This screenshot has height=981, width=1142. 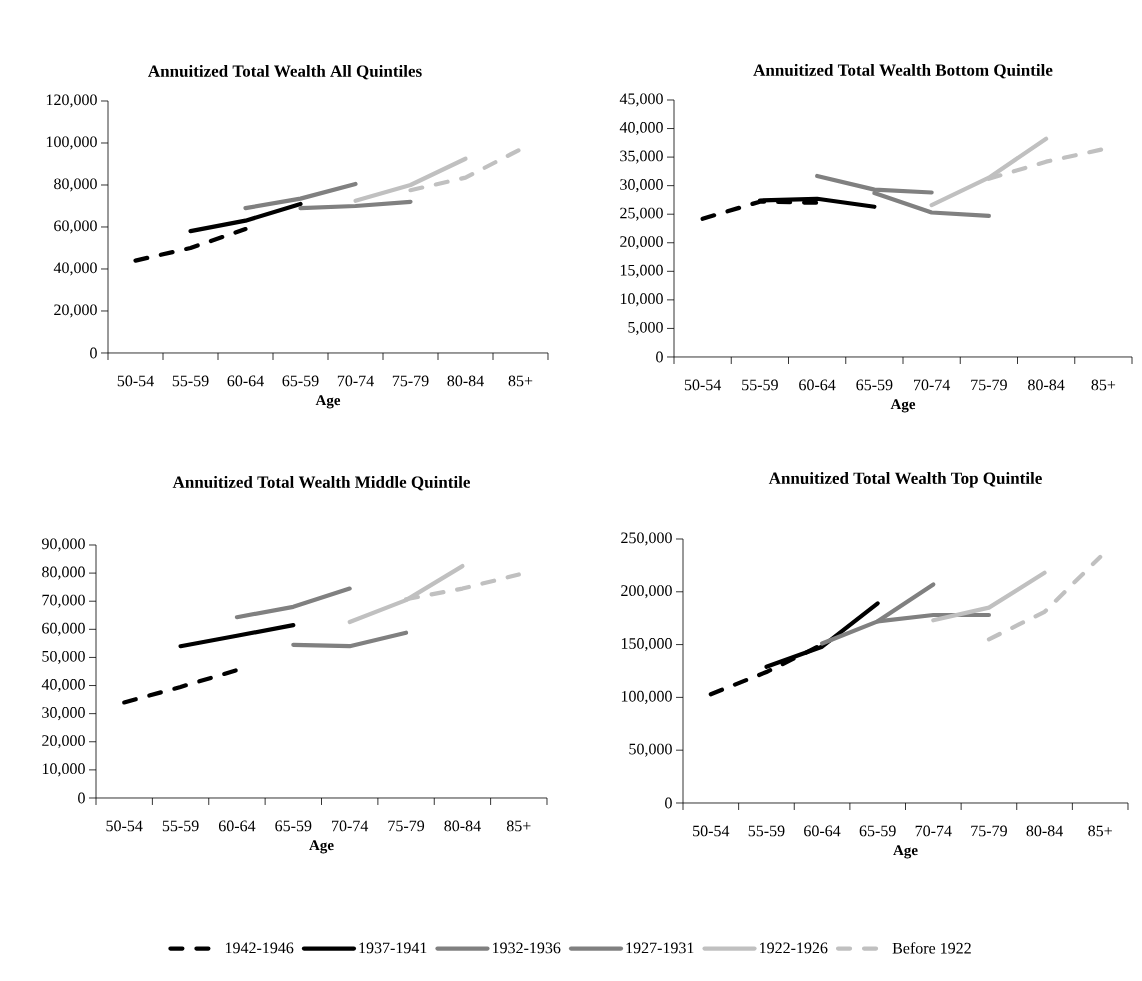 I want to click on y-tick-label: 90,000, so click(x=63, y=545).